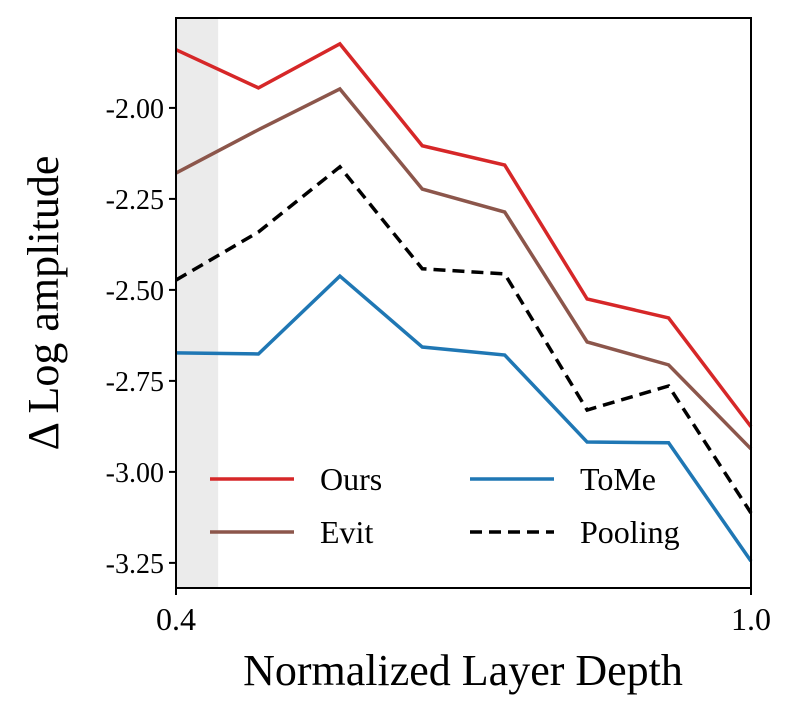  Describe the element at coordinates (463, 670) in the screenshot. I see `x-axis-label: Normalized Layer Depth` at that location.